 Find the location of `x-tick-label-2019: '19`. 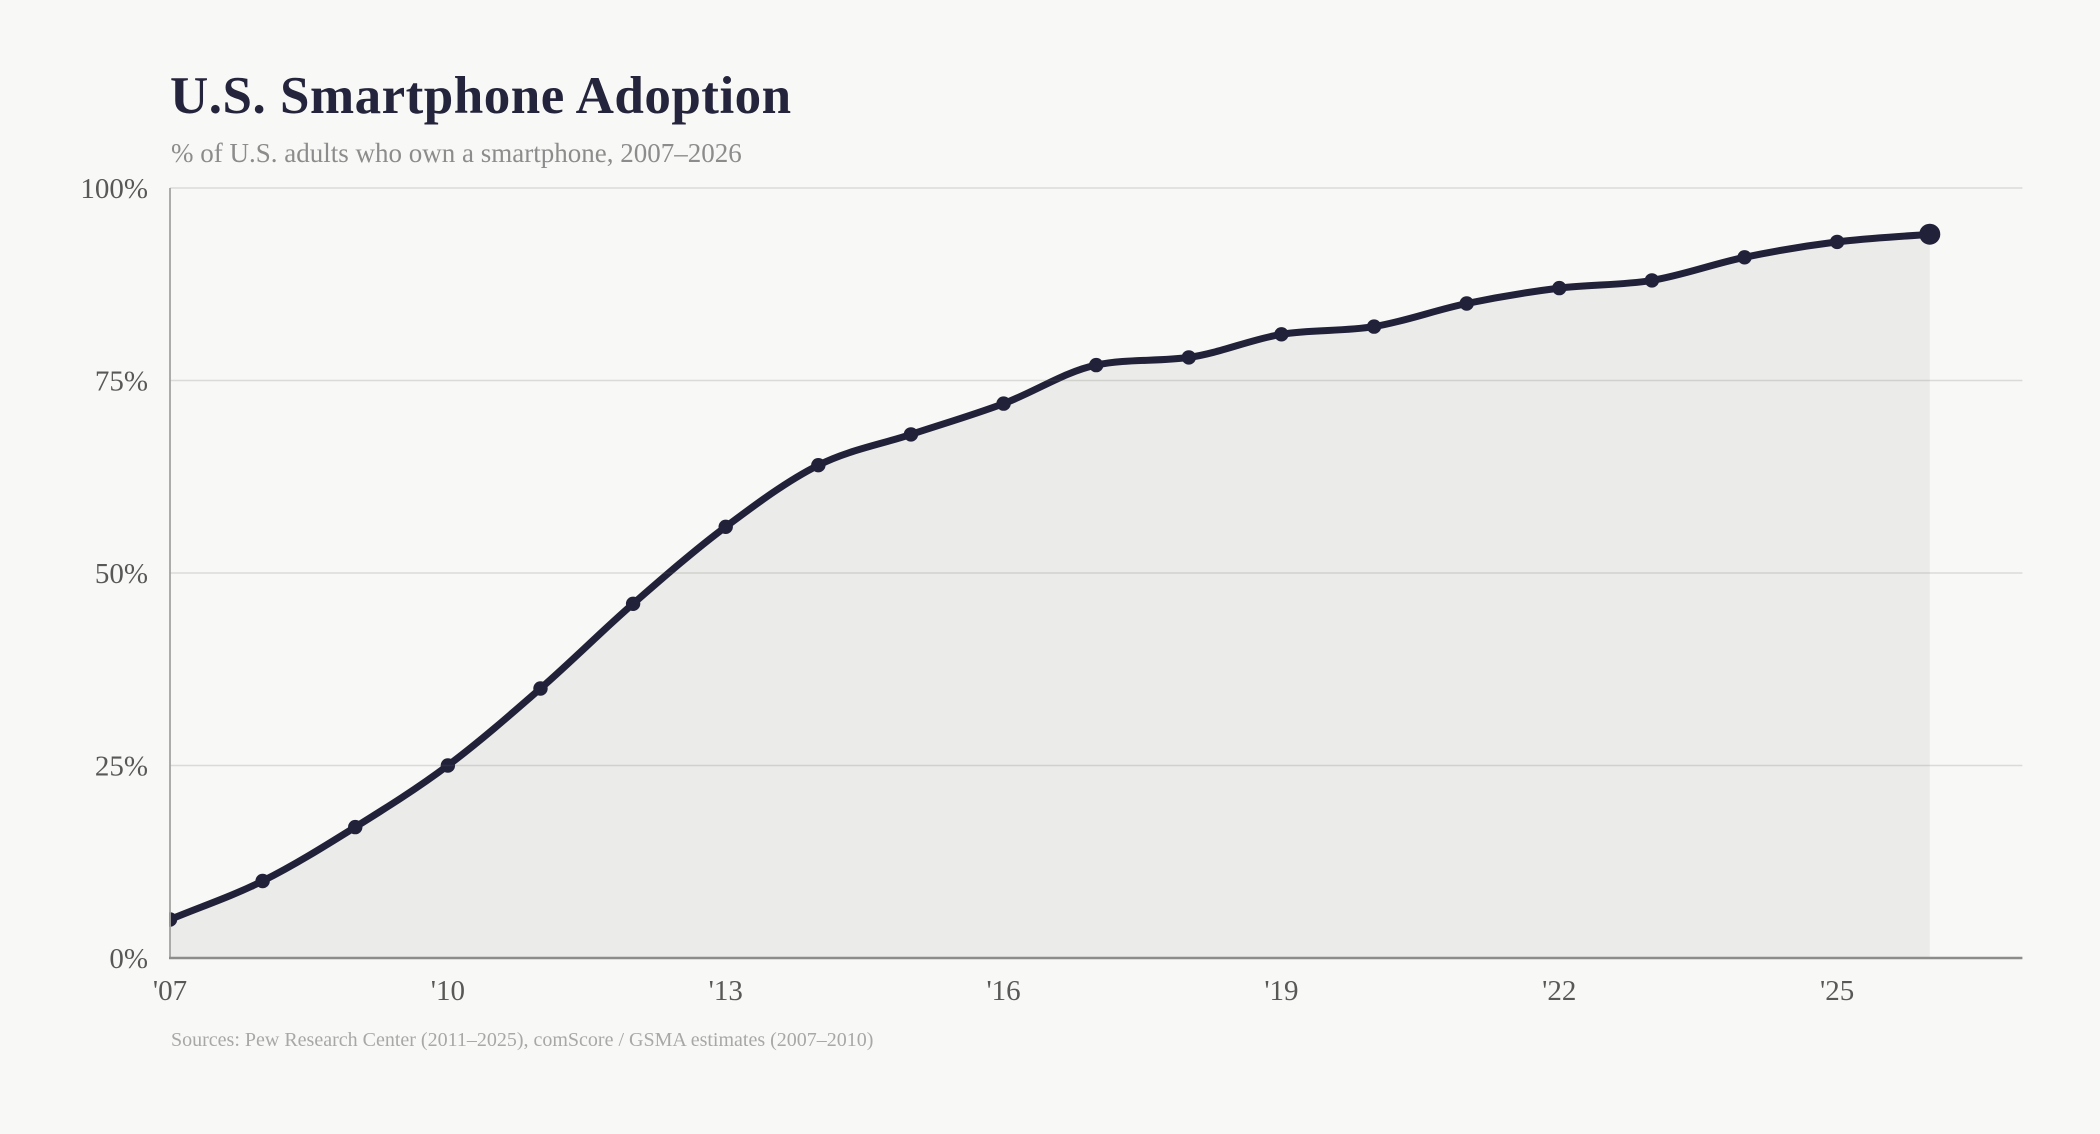

x-tick-label-2019: '19 is located at coordinates (1281, 991).